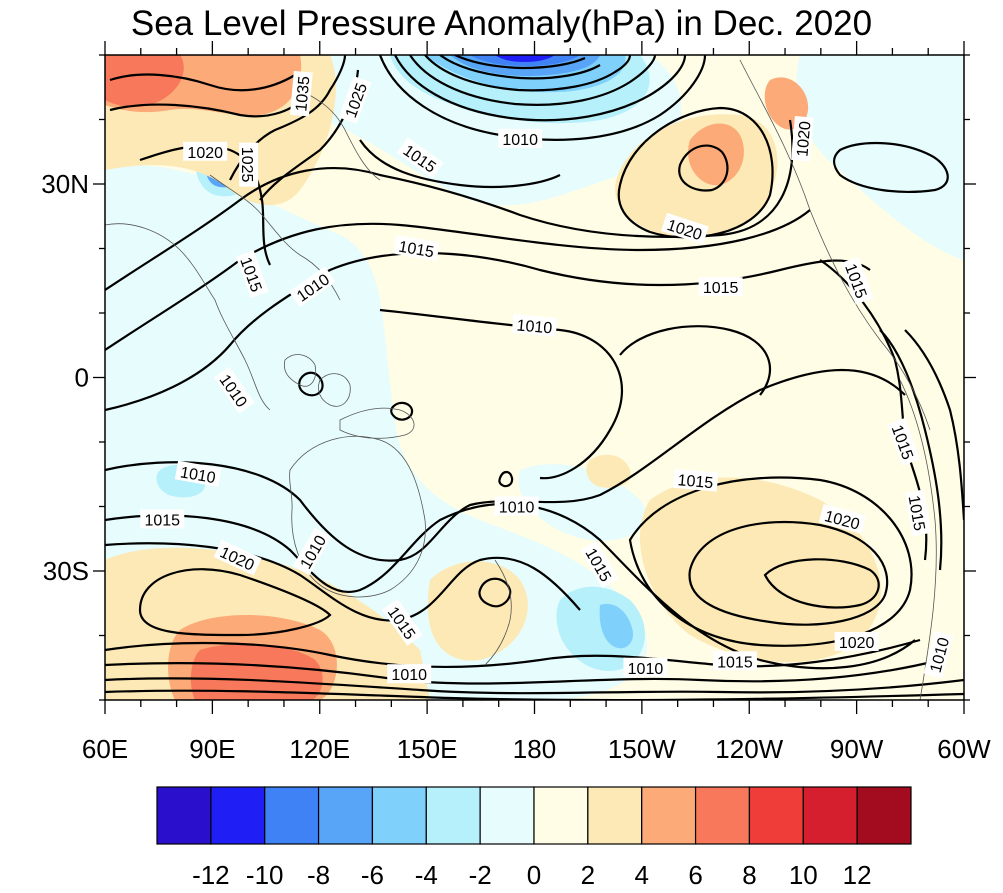 This screenshot has width=1003, height=893. I want to click on contour-label-text: 1025, so click(246, 165).